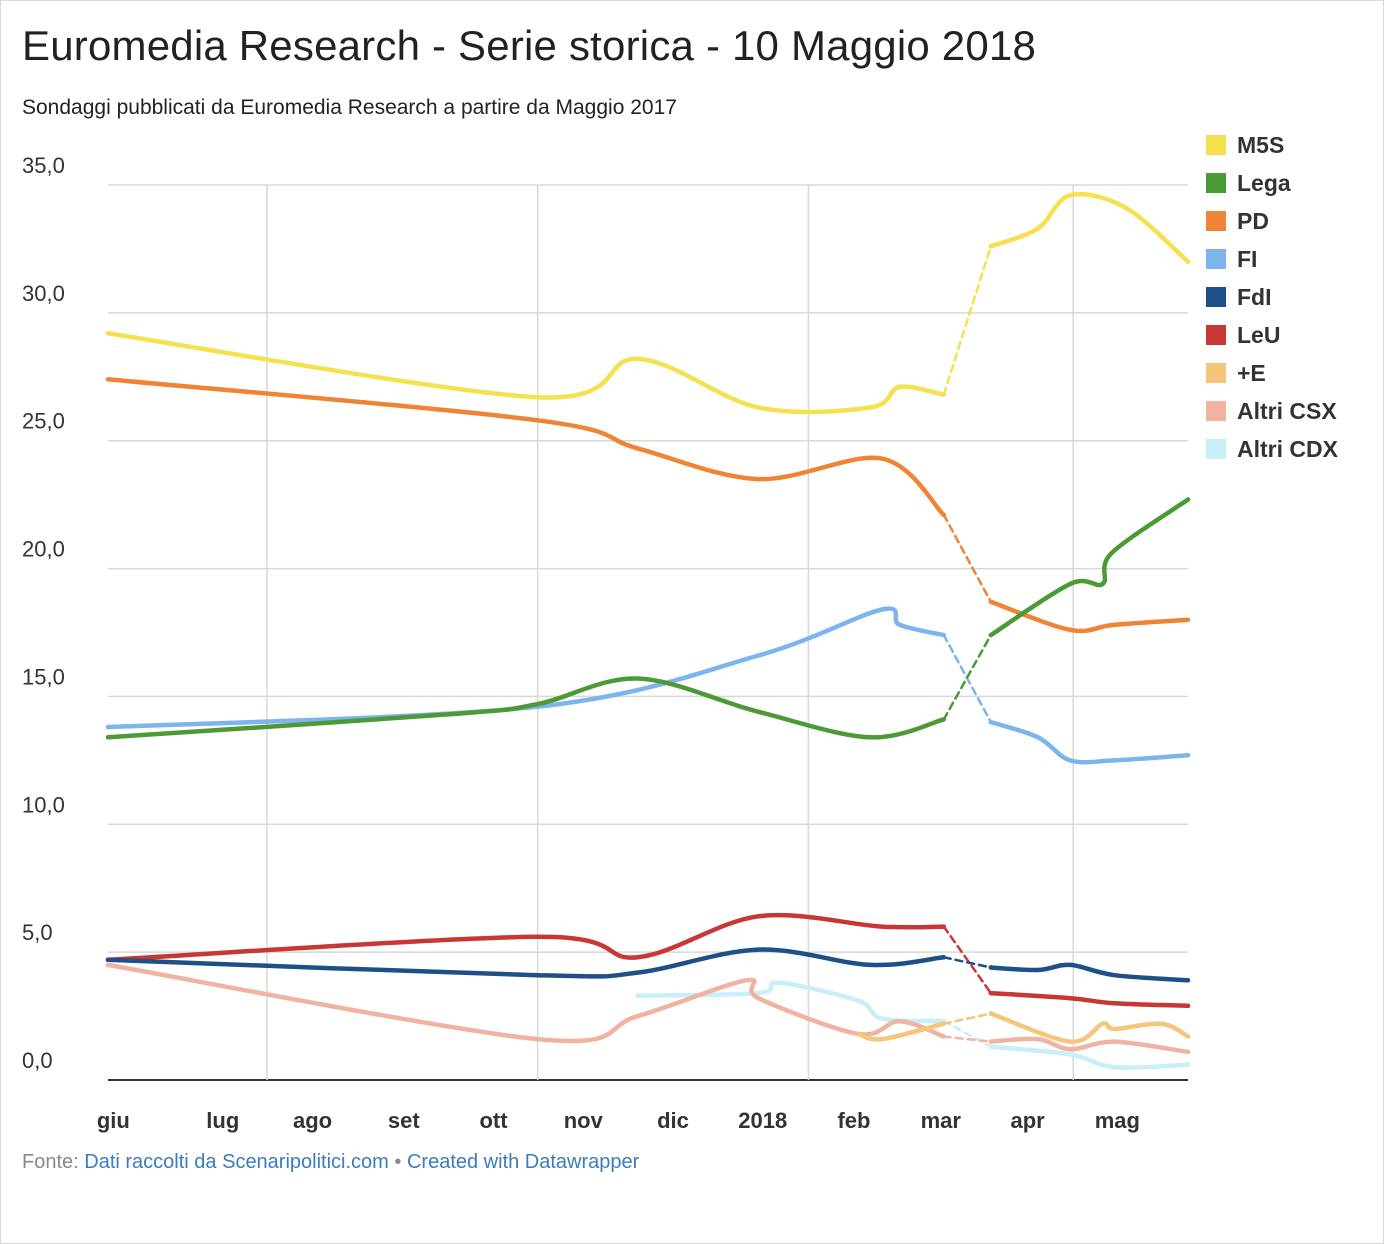  Describe the element at coordinates (236, 1162) in the screenshot. I see `footer-source-link: Dati raccolti da Scenaripolitici.com` at that location.